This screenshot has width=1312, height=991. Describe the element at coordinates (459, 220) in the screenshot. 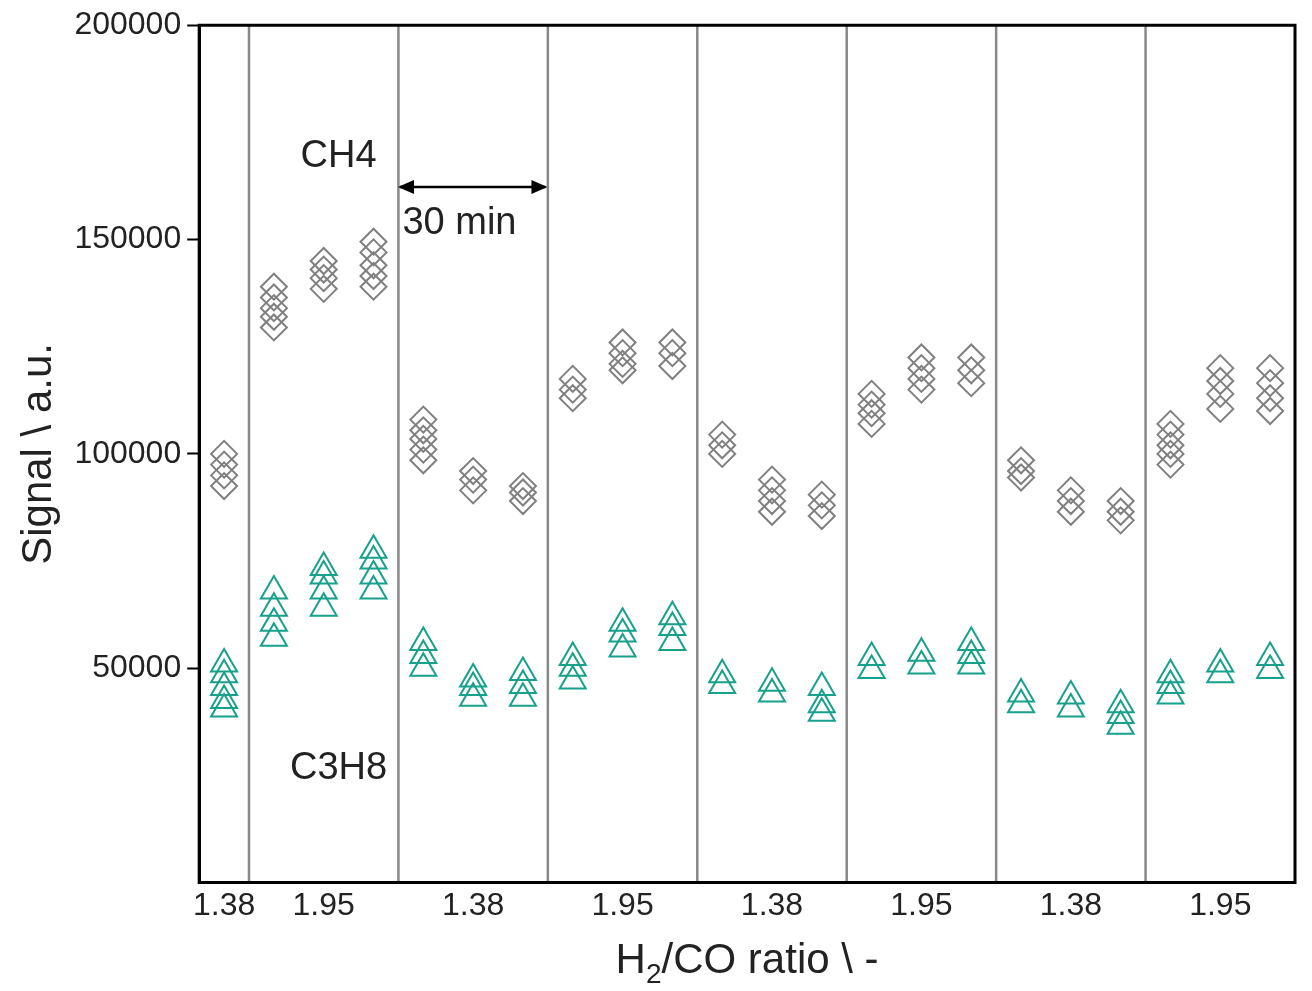

I see `annotation: 30 min` at that location.